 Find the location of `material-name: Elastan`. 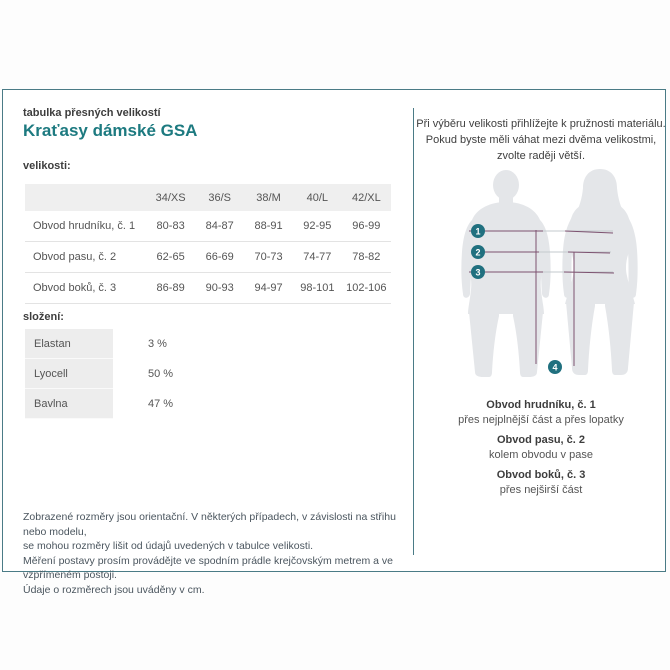

material-name: Elastan is located at coordinates (69, 344).